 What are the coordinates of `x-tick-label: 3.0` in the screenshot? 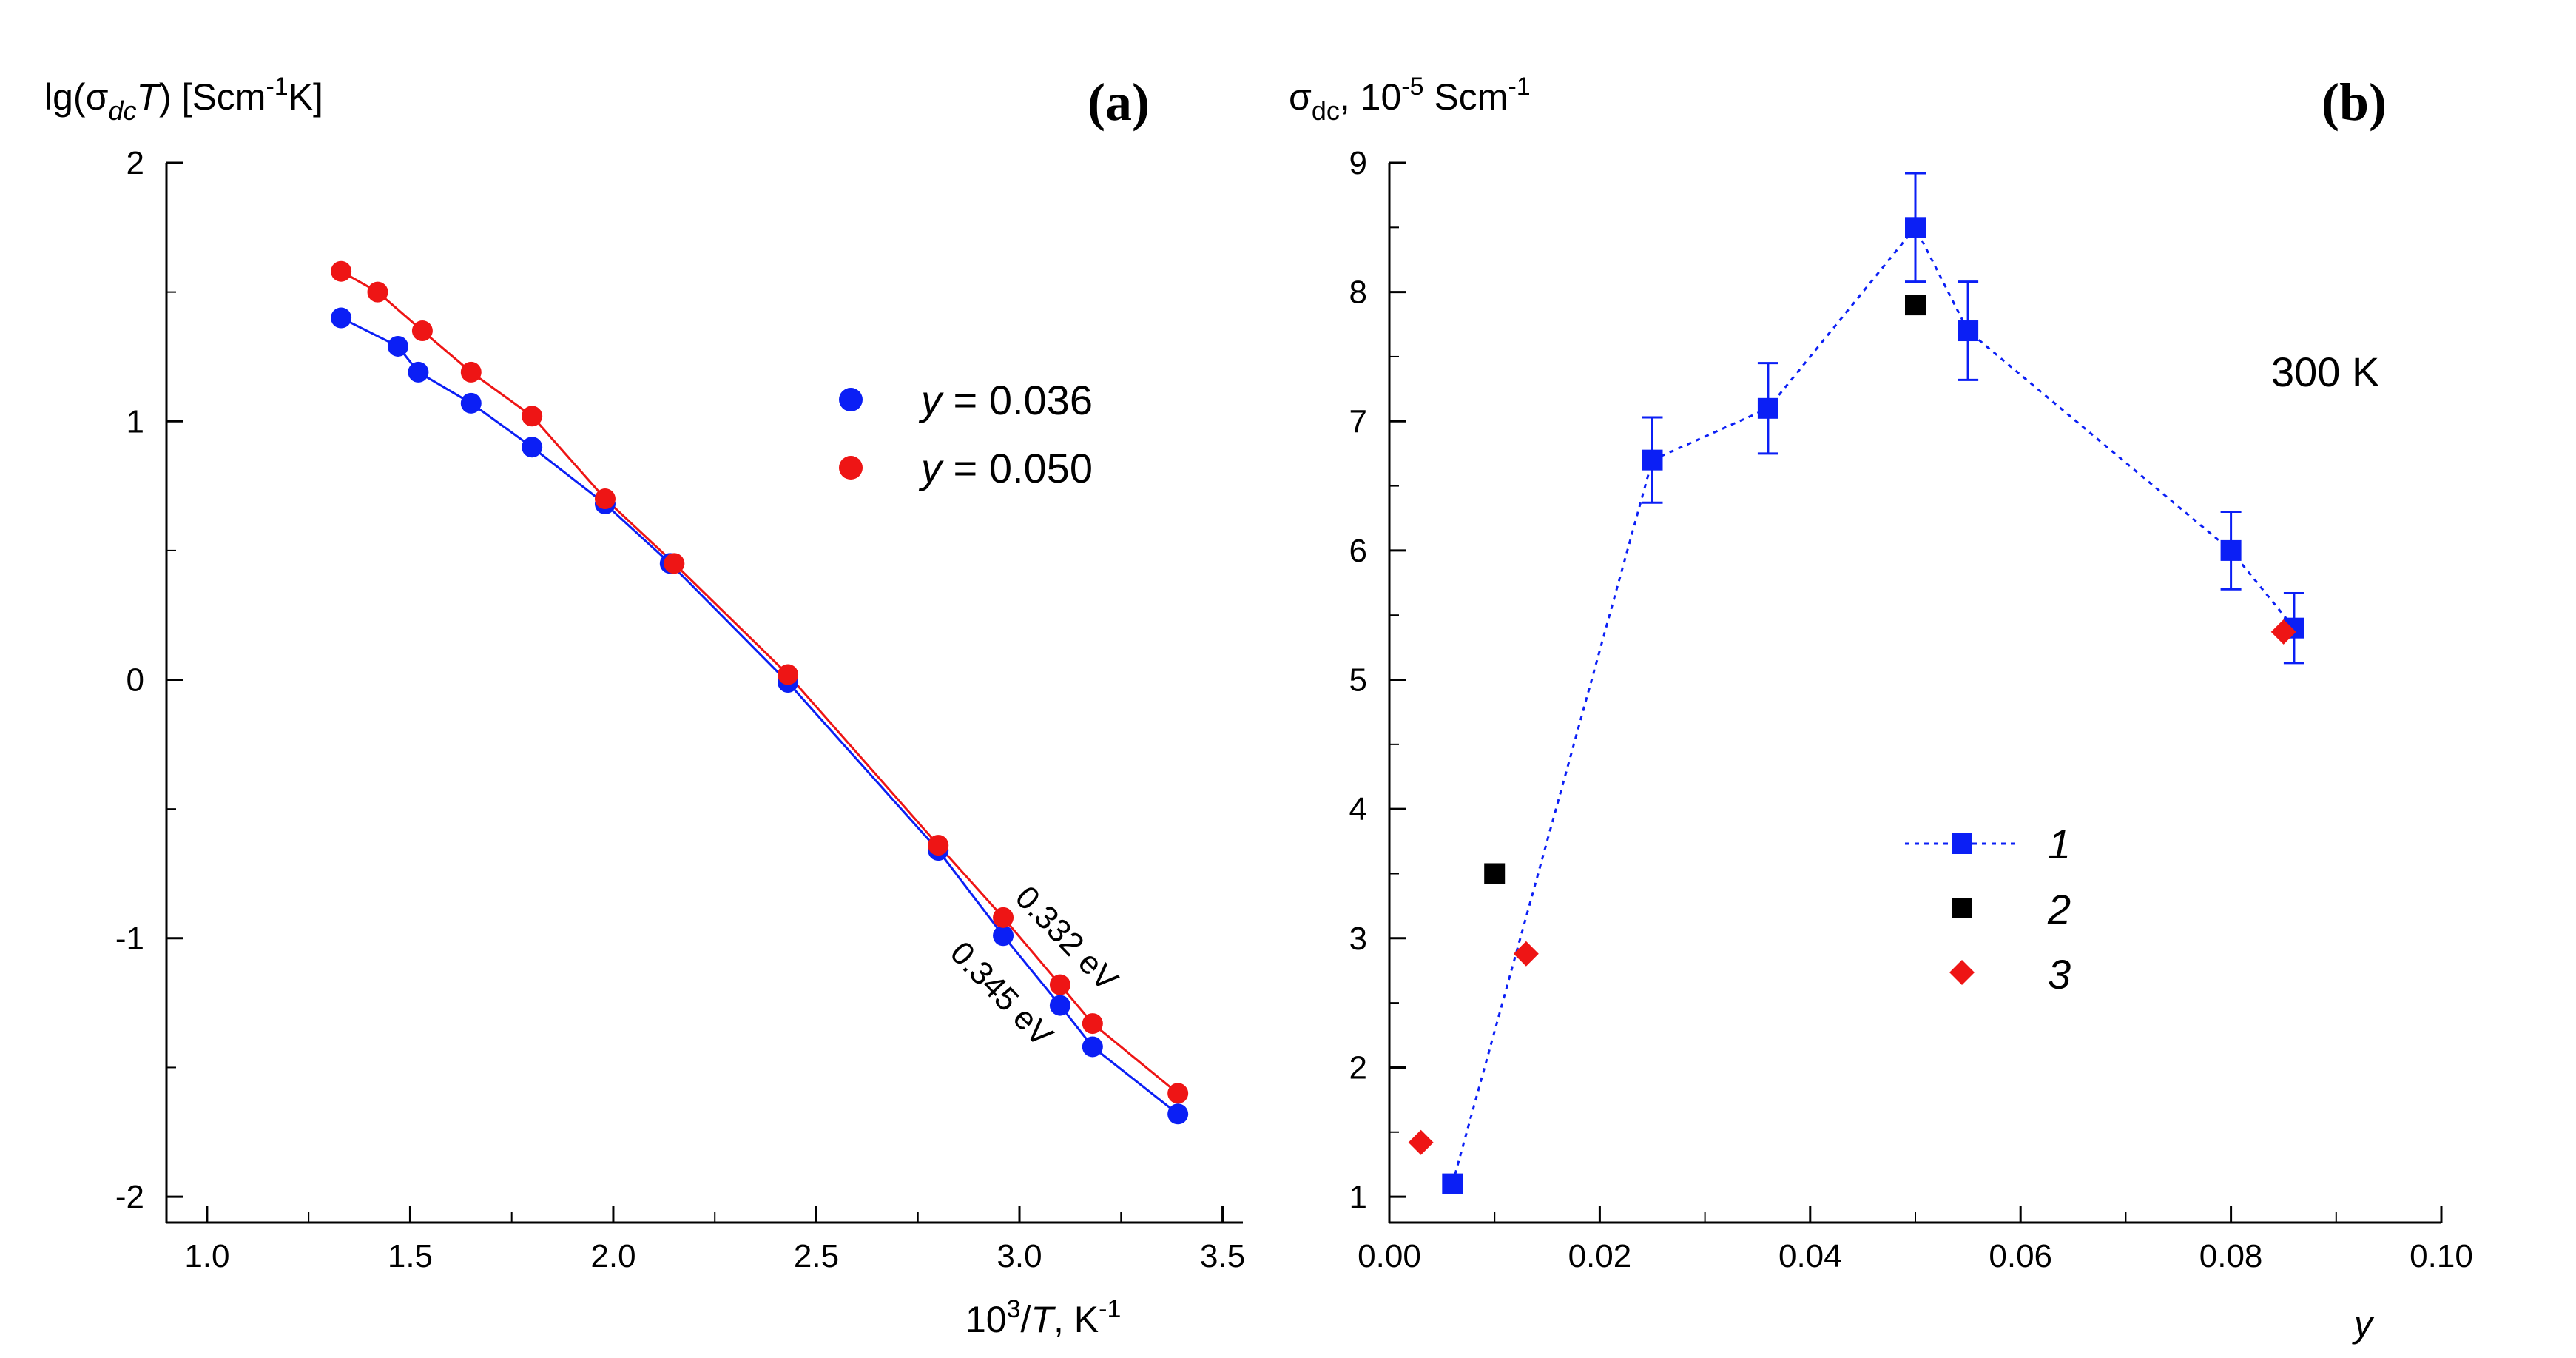 It's located at (1019, 1256).